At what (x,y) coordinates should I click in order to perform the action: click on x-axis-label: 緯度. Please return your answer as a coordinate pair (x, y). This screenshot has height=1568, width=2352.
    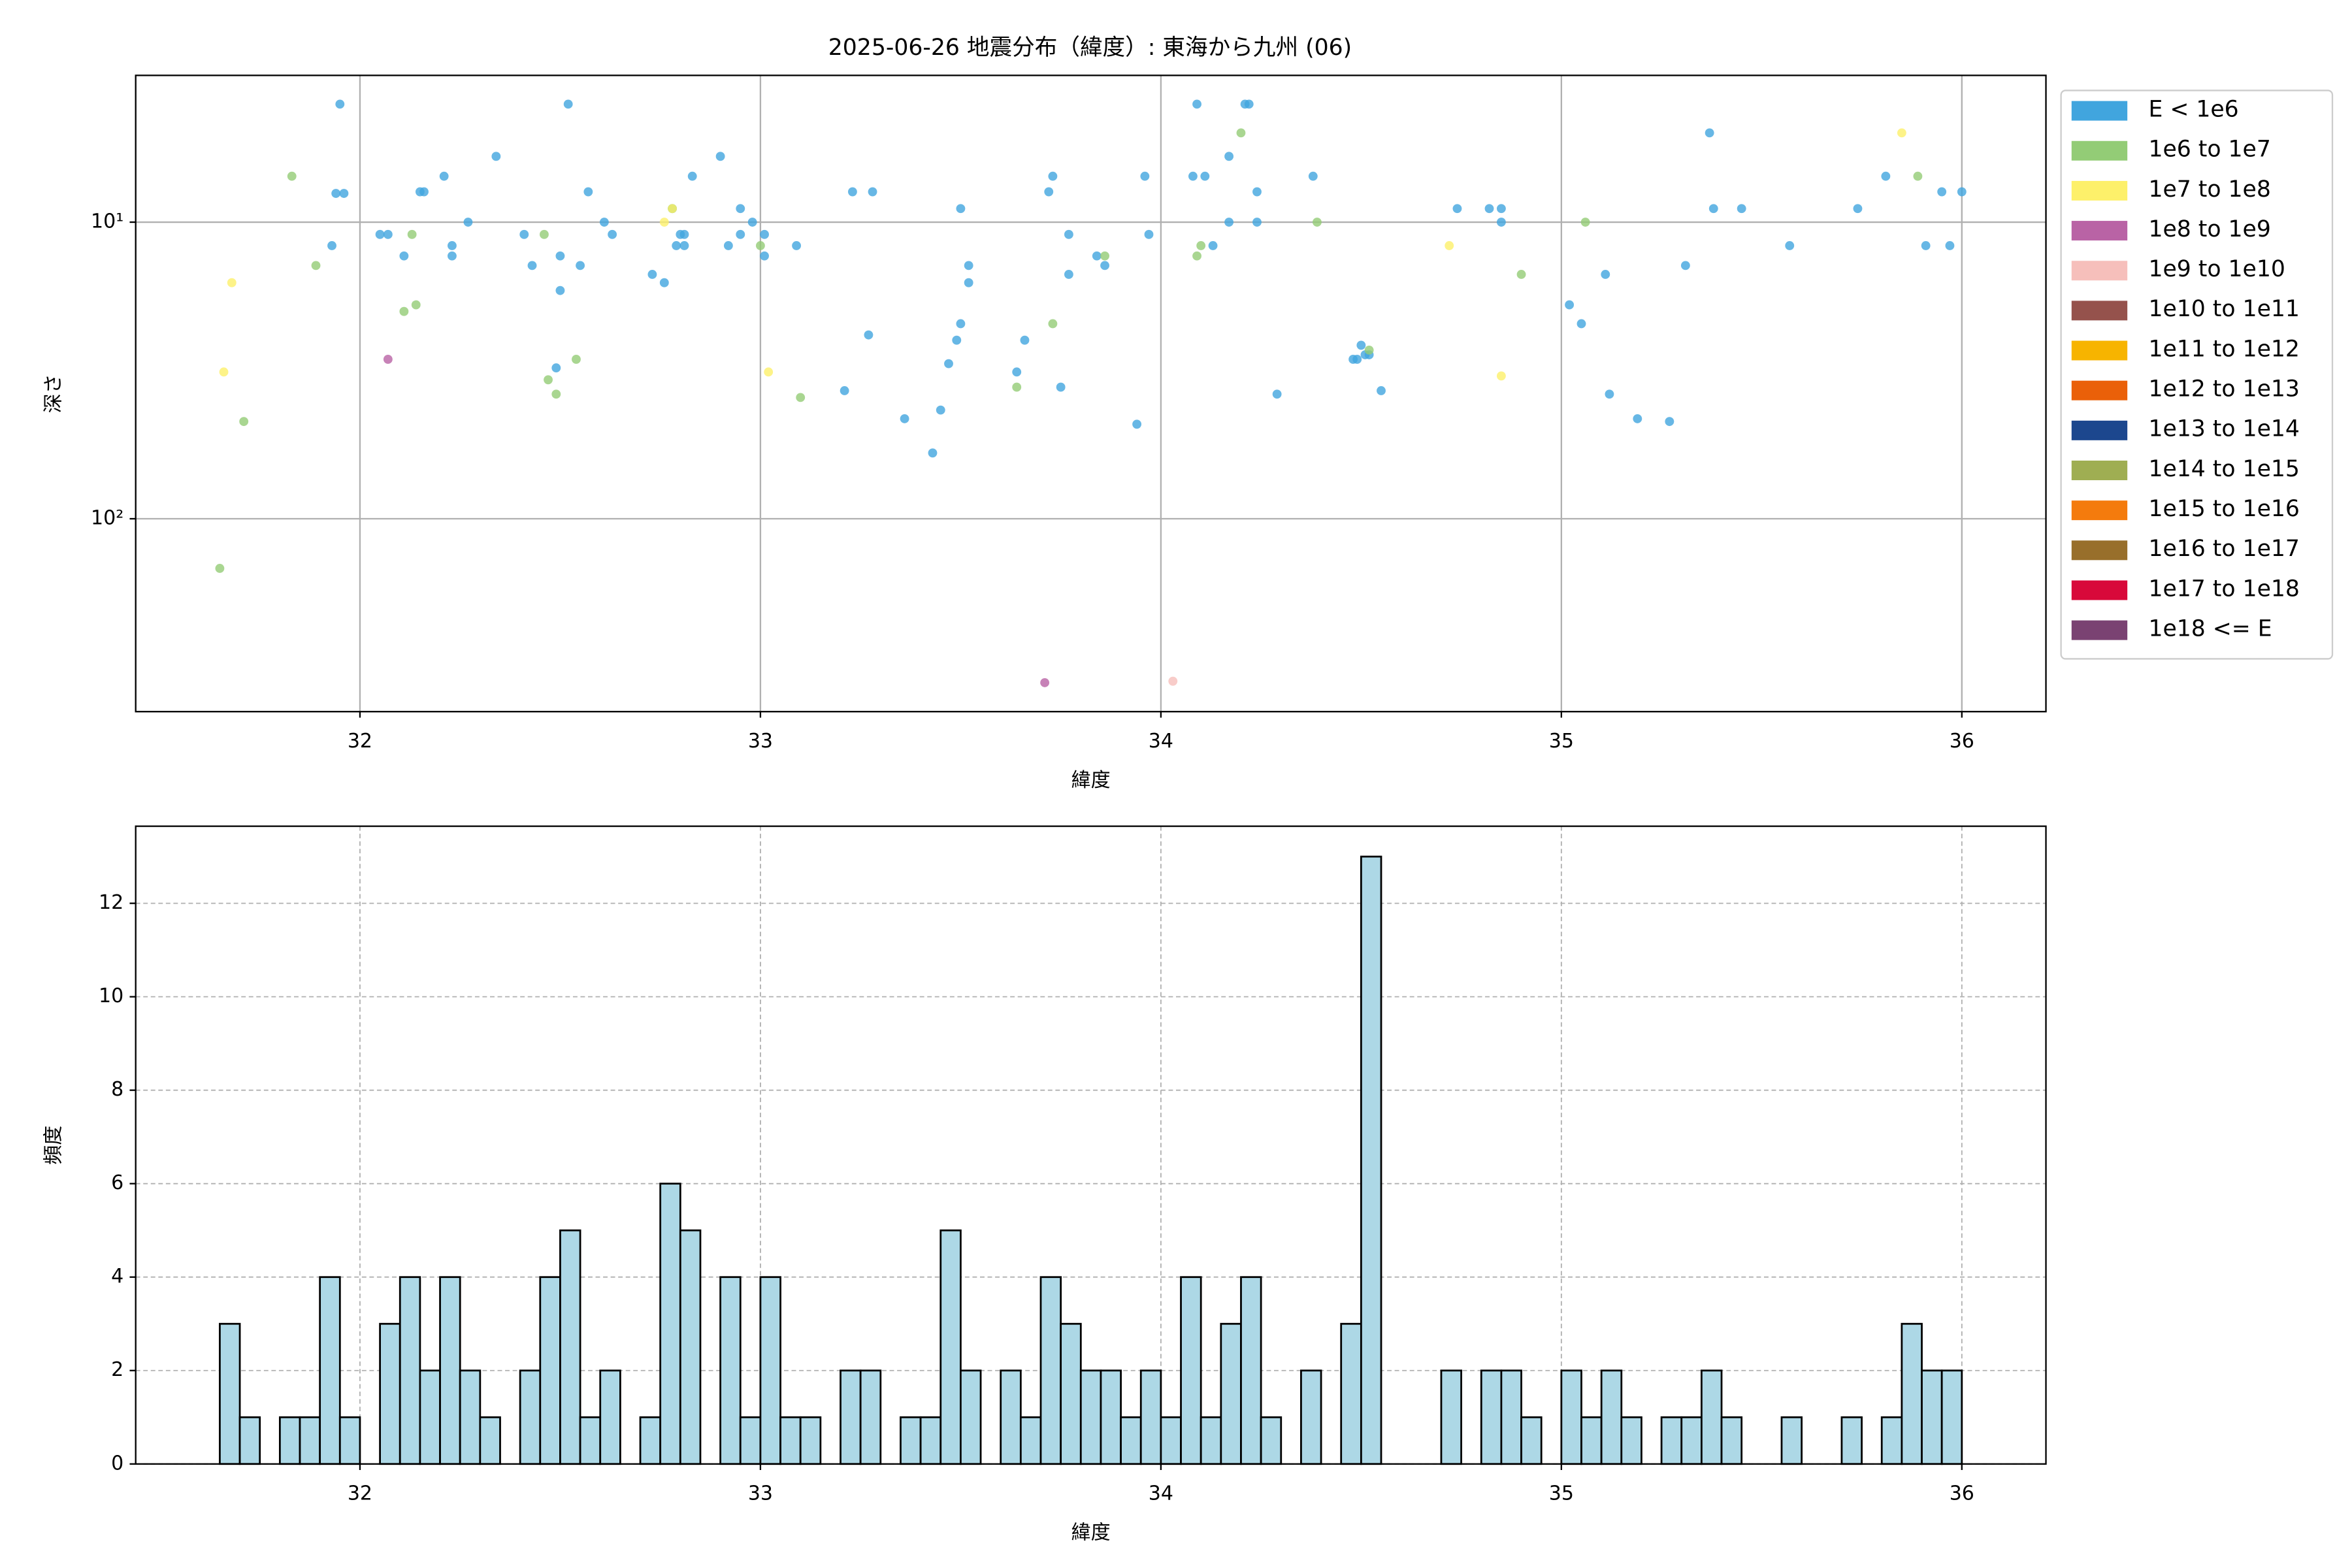
    Looking at the image, I should click on (1091, 1532).